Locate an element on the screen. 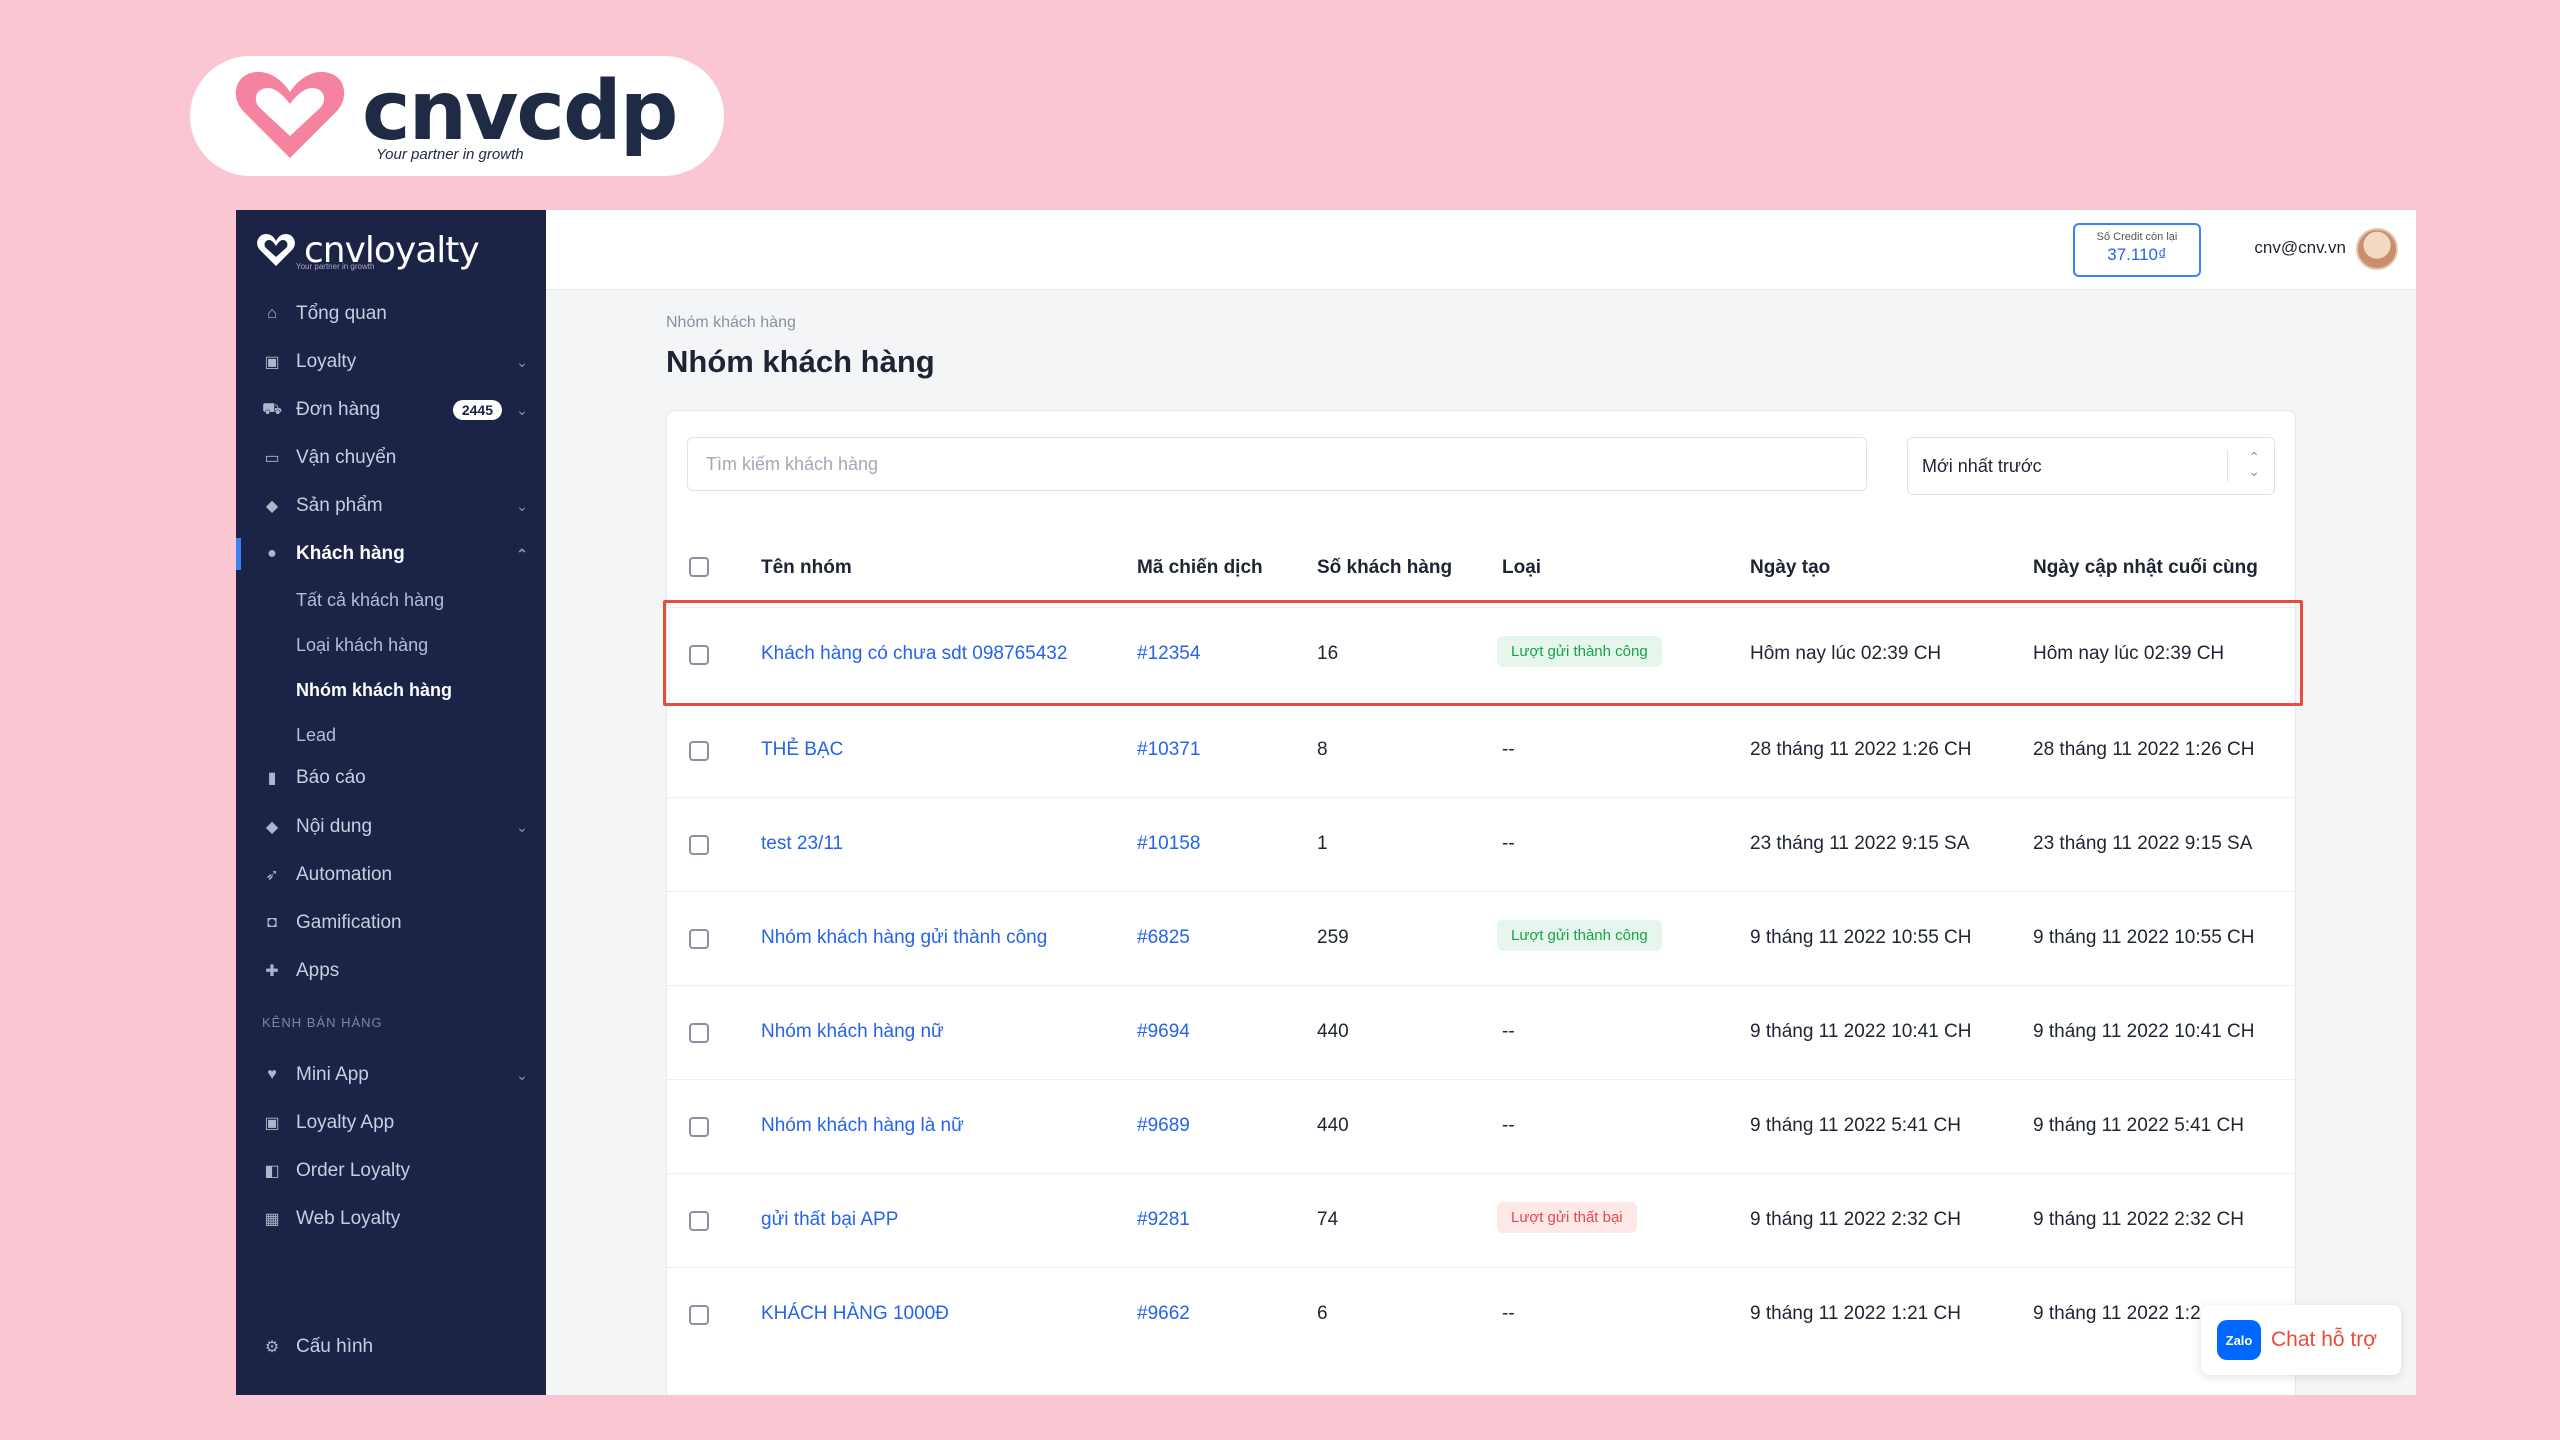 This screenshot has width=2560, height=1440. sidebar-item-label: Khách hàng is located at coordinates (350, 553).